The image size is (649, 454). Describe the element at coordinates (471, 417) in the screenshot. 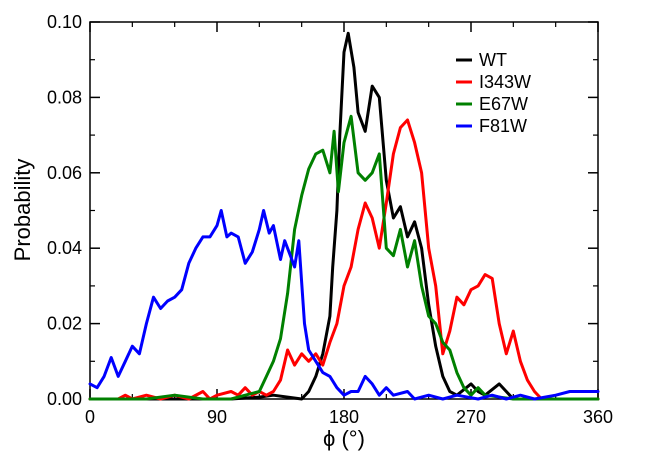

I see `x-tick-label: 270` at that location.